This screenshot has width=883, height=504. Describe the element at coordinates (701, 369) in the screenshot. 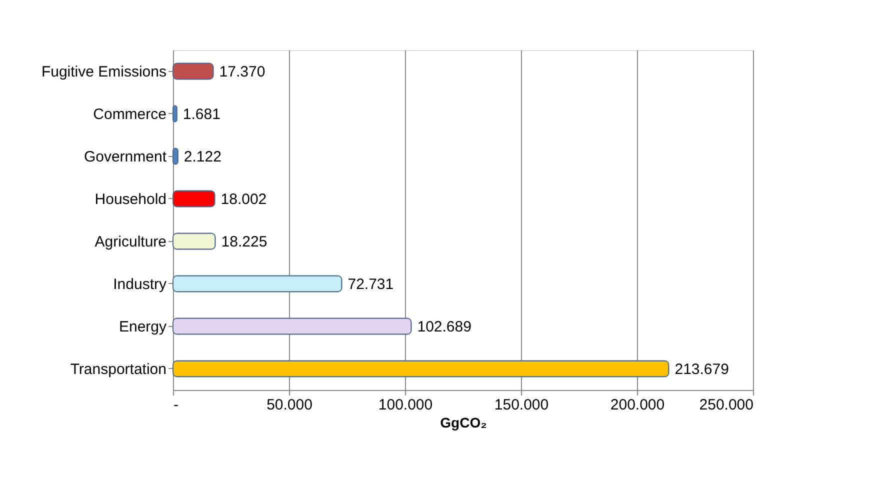

I see `data-label: 213.679` at that location.